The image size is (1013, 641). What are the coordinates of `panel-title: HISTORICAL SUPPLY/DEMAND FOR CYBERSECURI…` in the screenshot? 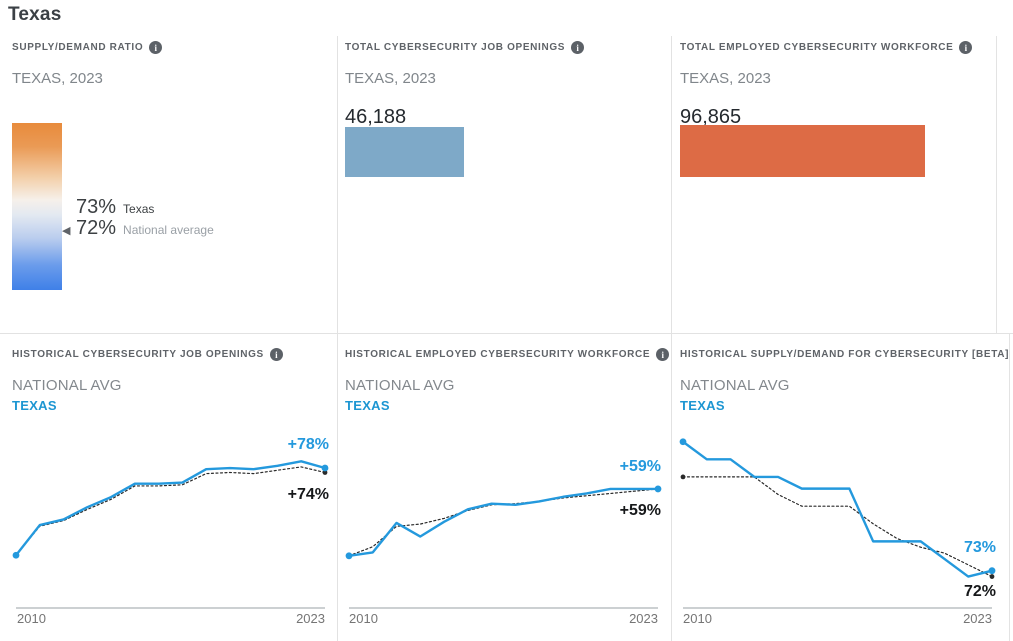 It's located at (845, 354).